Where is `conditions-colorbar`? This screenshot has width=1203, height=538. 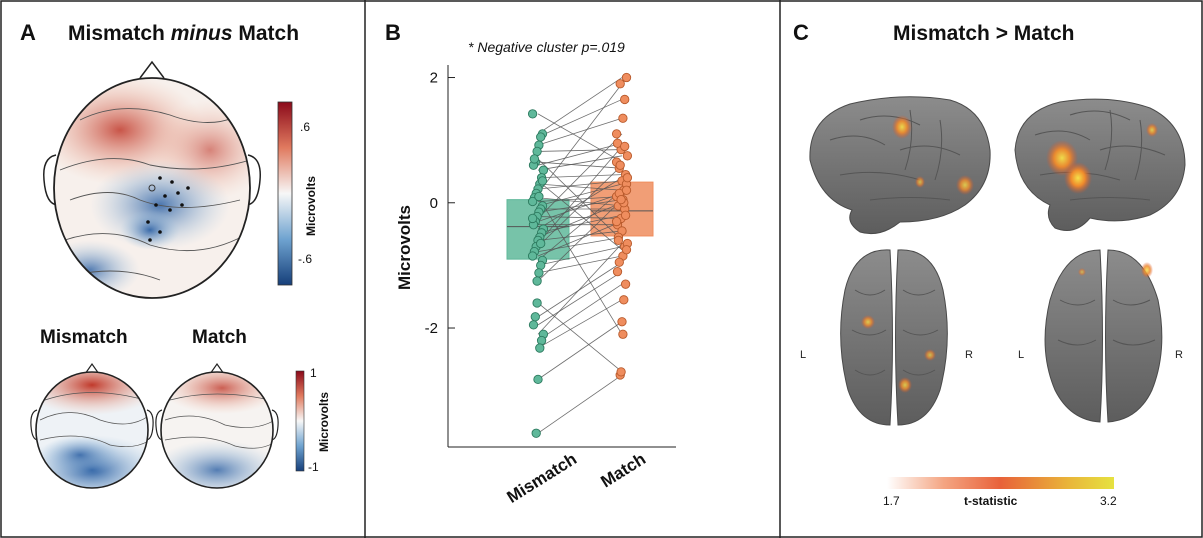 conditions-colorbar is located at coordinates (300, 421).